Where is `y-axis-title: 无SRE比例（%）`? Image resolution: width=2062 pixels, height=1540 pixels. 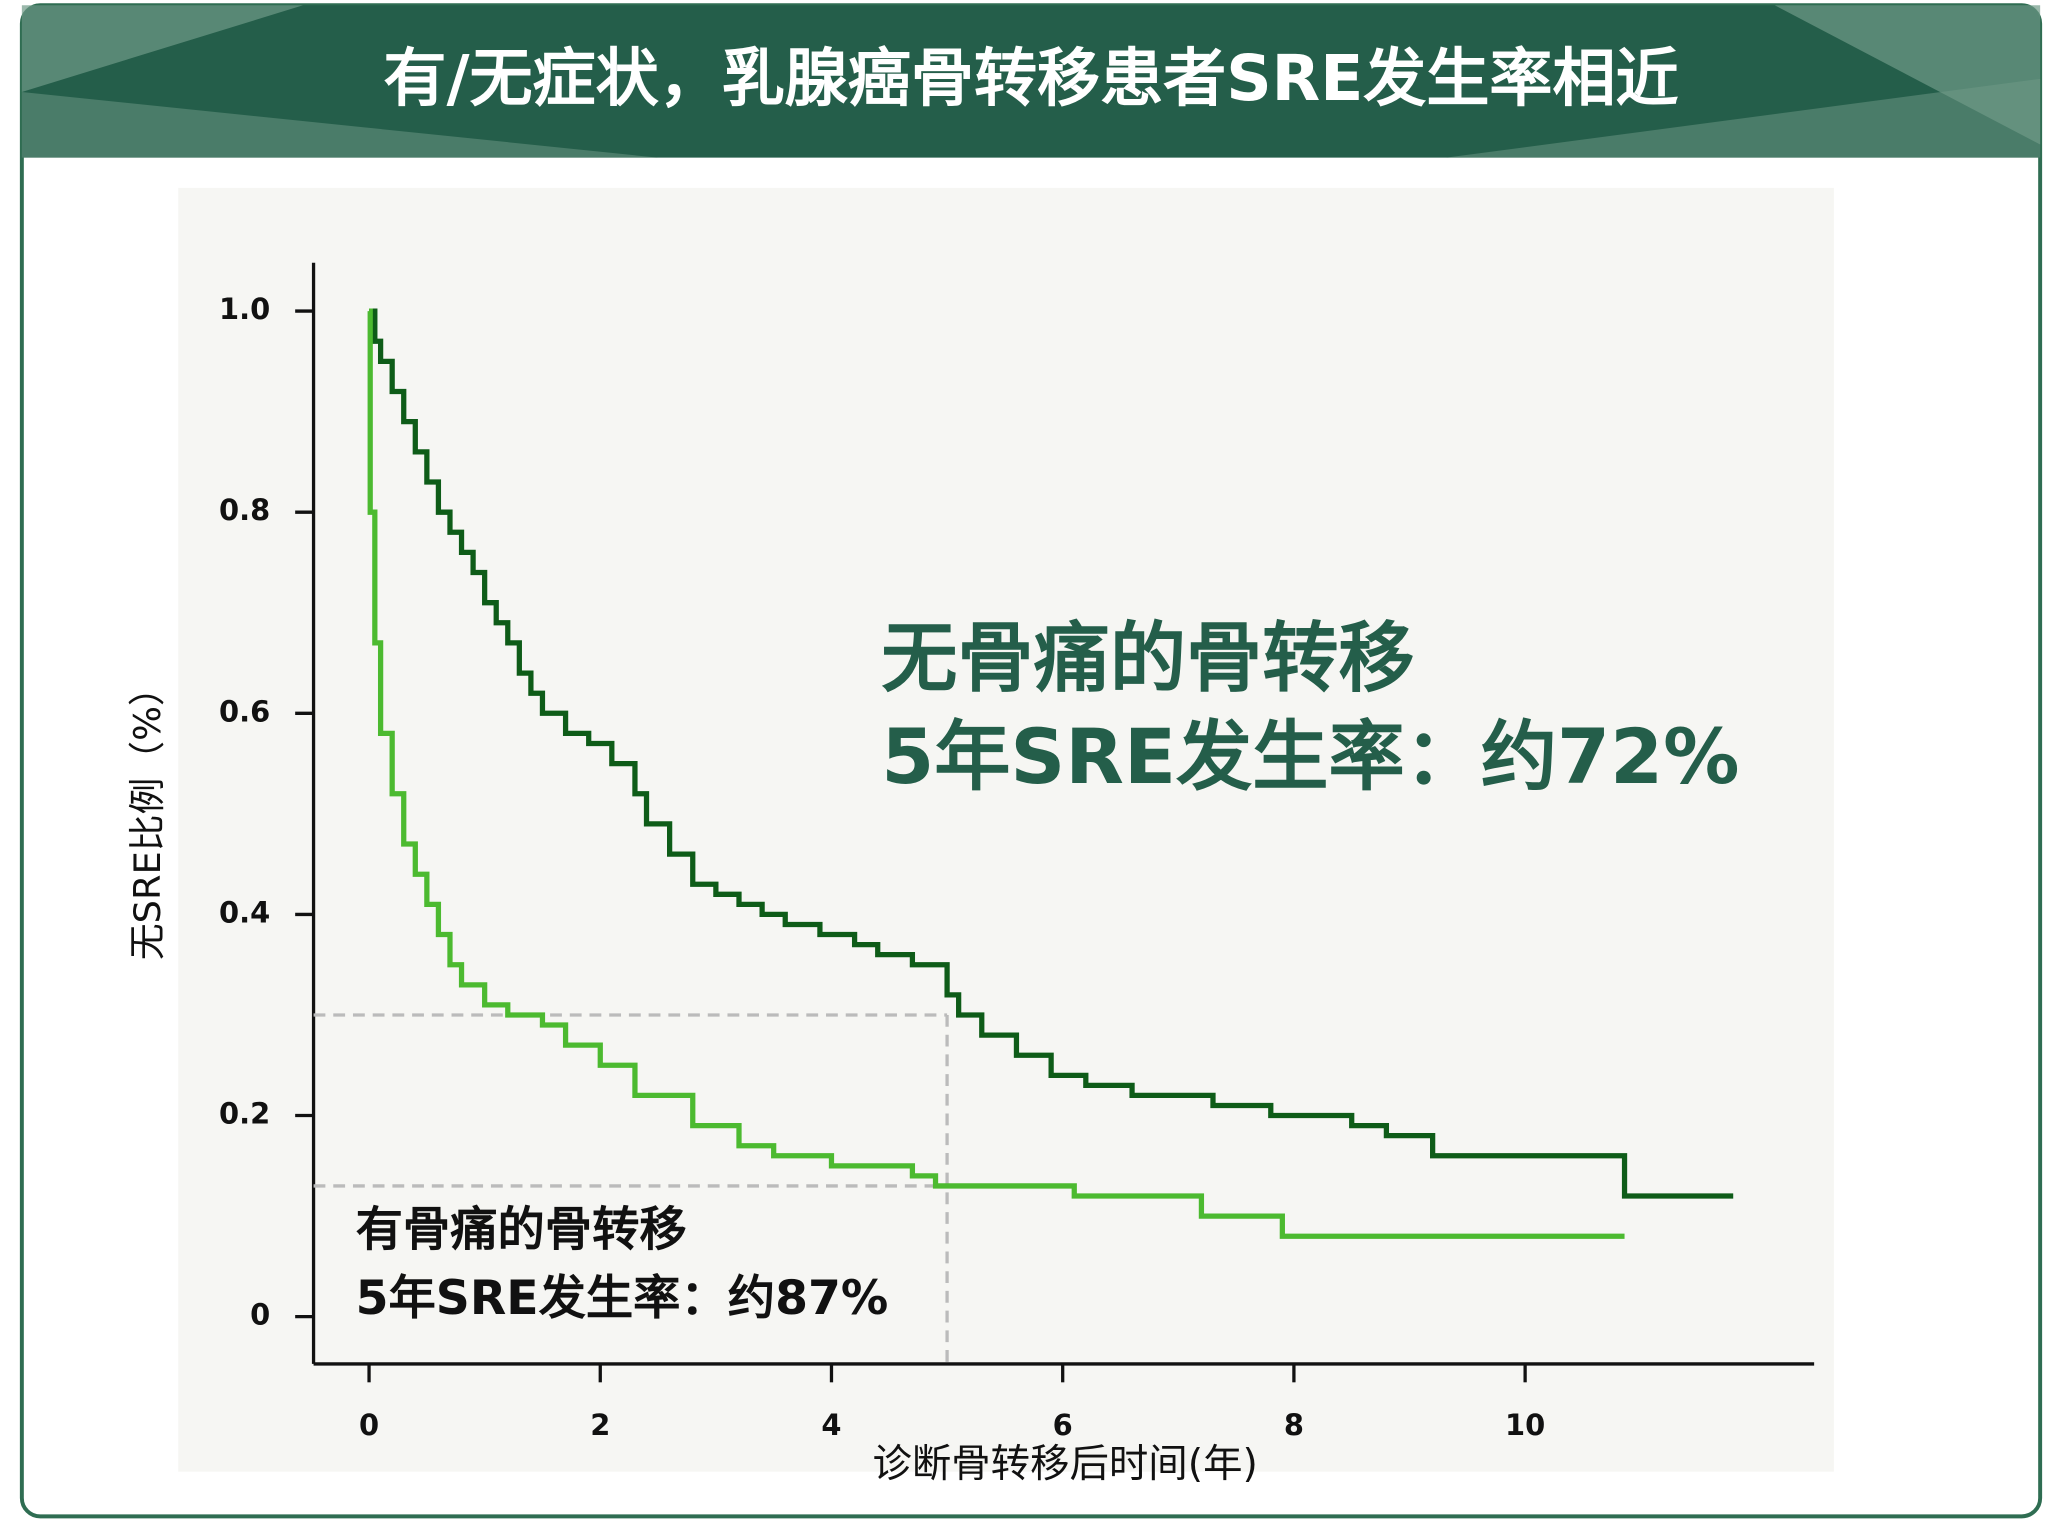
y-axis-title: 无SRE比例（%） is located at coordinates (147, 814).